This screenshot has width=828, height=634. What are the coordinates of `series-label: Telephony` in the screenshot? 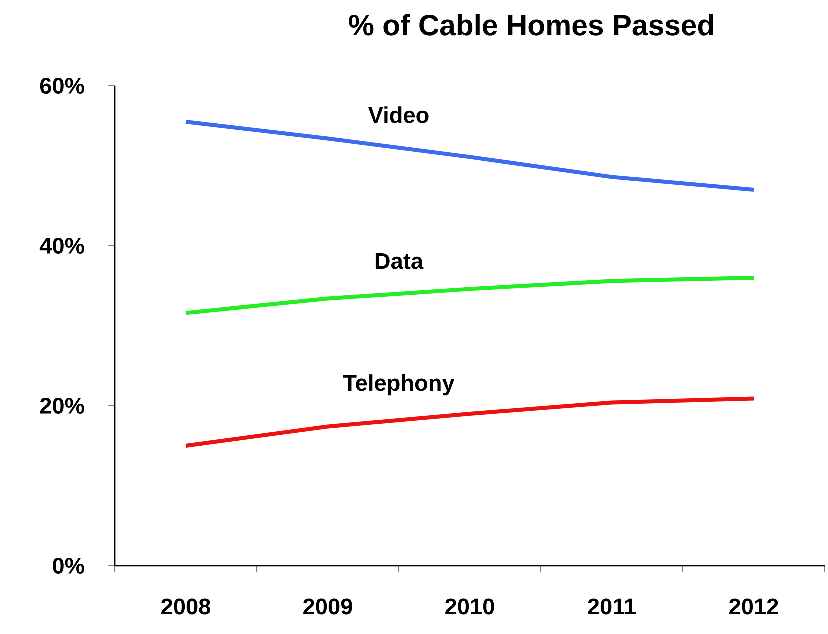 It's located at (399, 385).